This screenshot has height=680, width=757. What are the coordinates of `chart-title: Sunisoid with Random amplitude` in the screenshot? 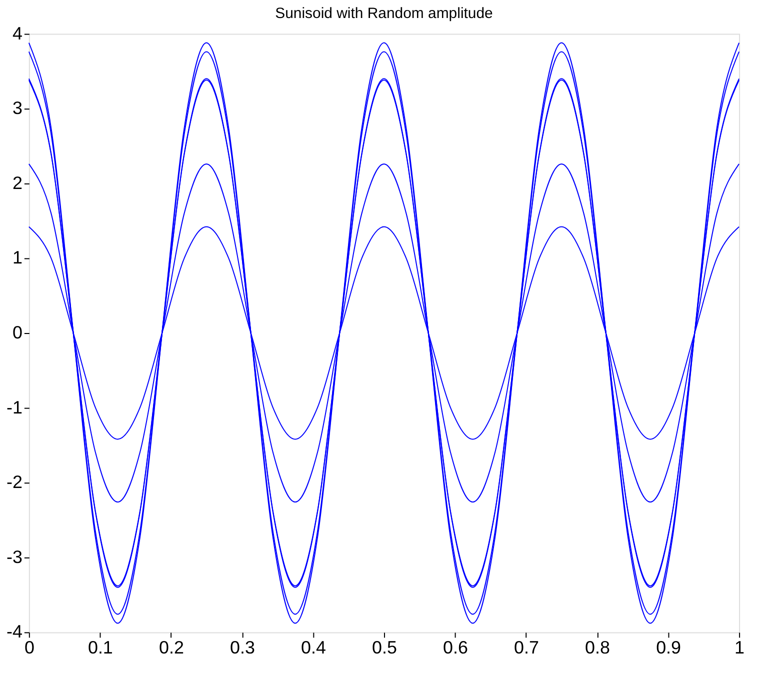 It's located at (384, 13).